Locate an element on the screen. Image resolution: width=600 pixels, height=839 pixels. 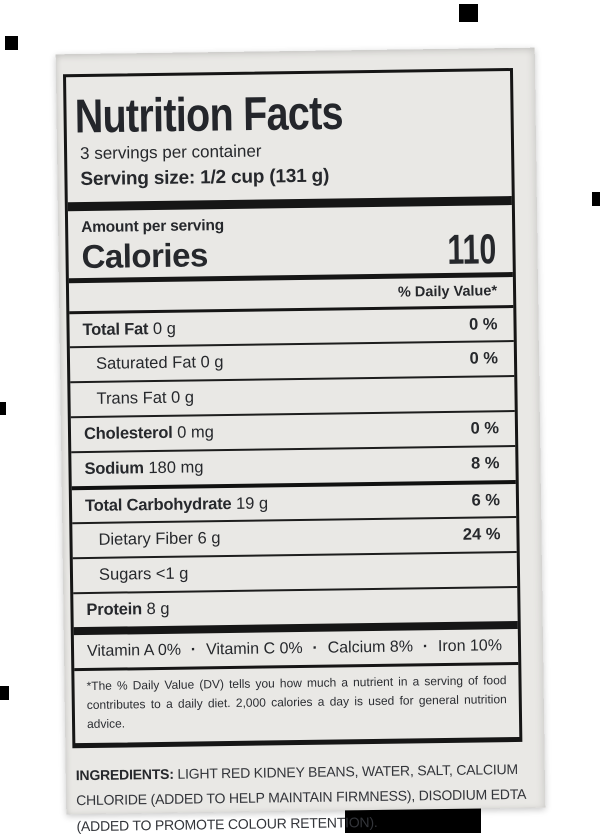
micronutrient-item: Calcium 8% is located at coordinates (370, 647).